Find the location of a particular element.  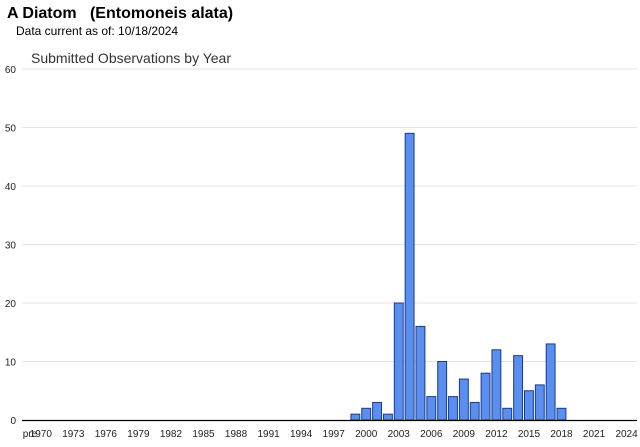

x-tick-label: 2006 is located at coordinates (431, 434).